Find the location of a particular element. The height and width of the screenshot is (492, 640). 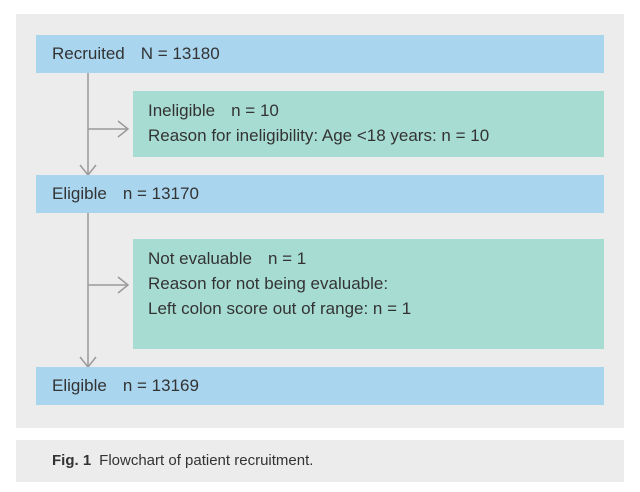

node-text: n = 13170 is located at coordinates (160, 193).